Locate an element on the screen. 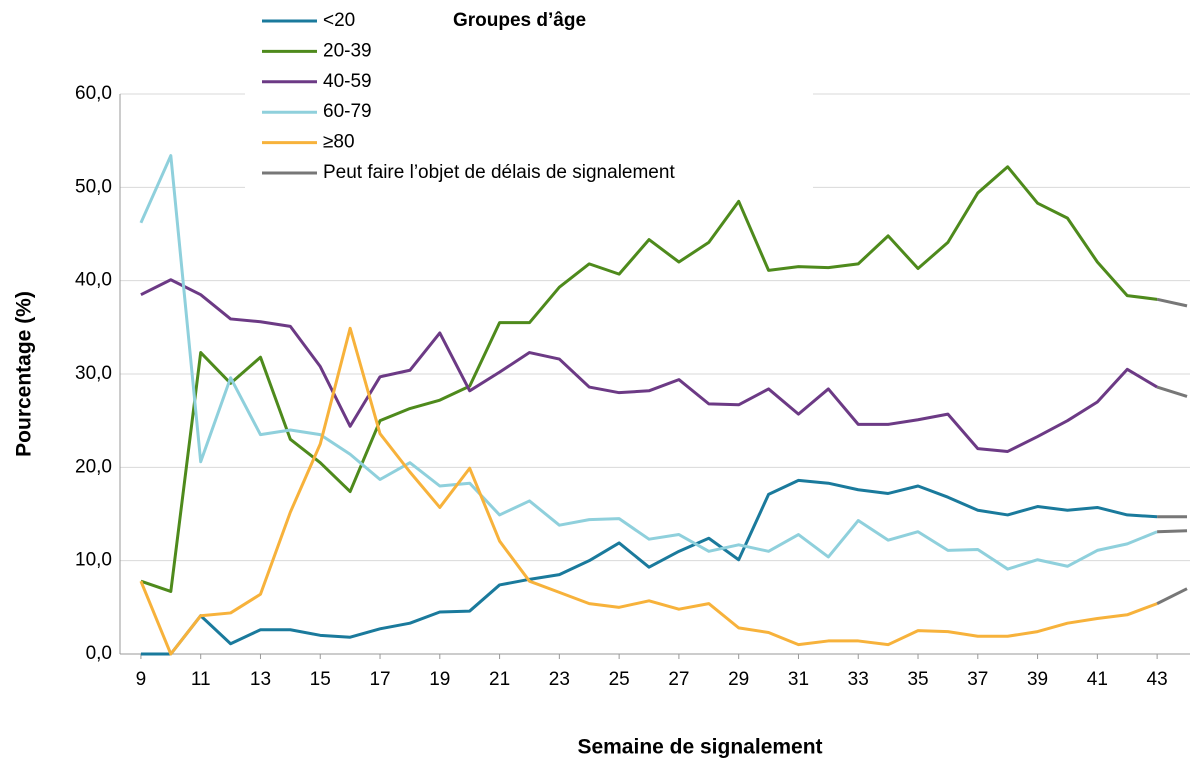 The height and width of the screenshot is (766, 1199). y-tick-label: 50,0 is located at coordinates (93, 186).